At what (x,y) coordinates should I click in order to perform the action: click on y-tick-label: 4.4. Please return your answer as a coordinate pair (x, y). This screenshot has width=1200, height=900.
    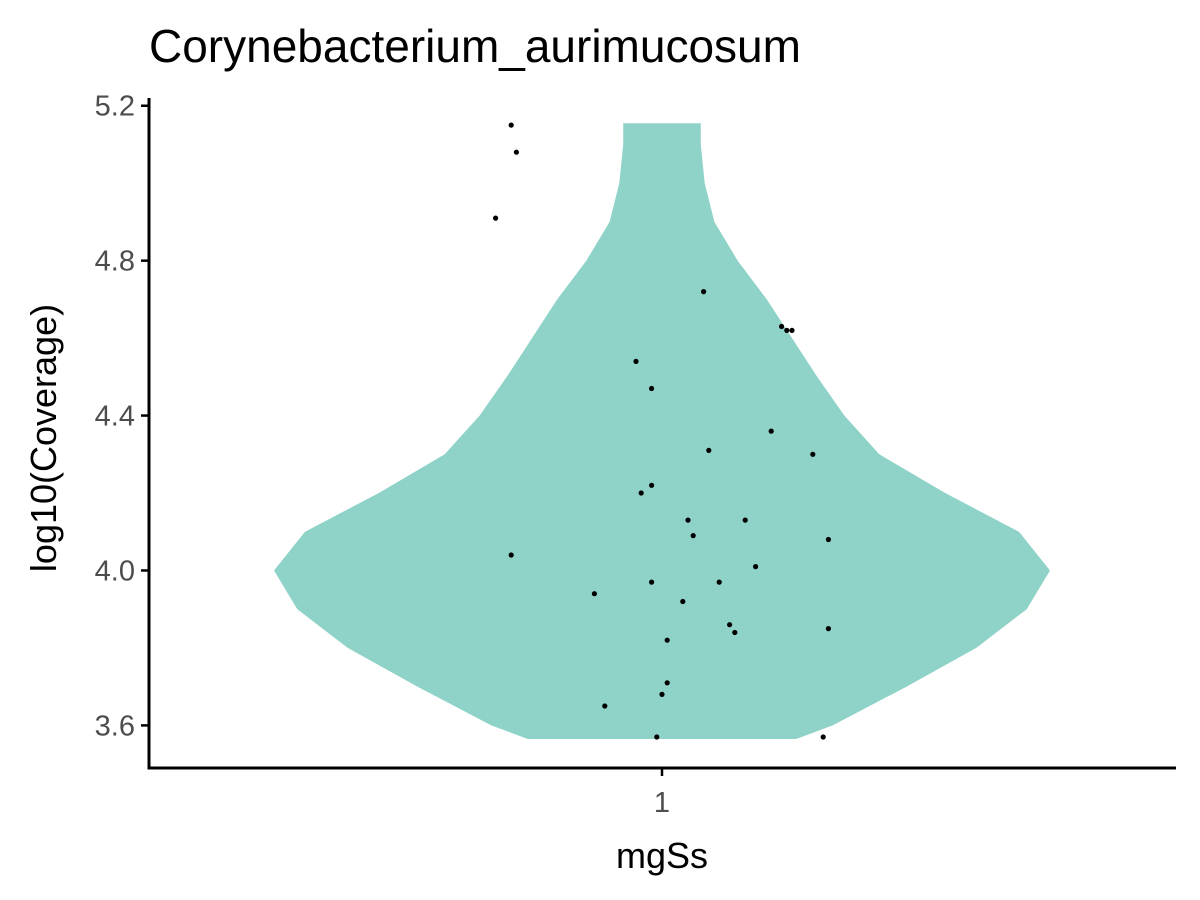
    Looking at the image, I should click on (115, 417).